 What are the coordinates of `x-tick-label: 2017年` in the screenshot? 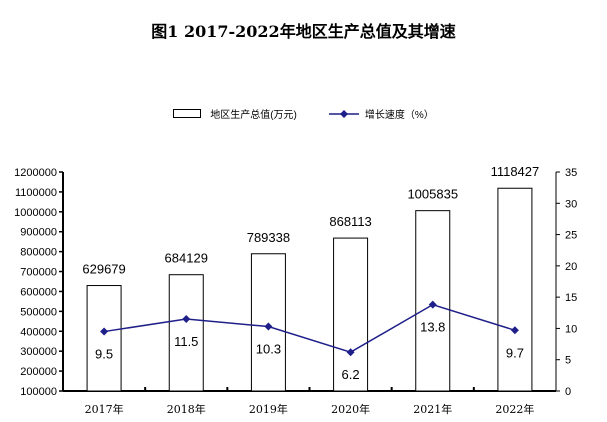 It's located at (104, 409).